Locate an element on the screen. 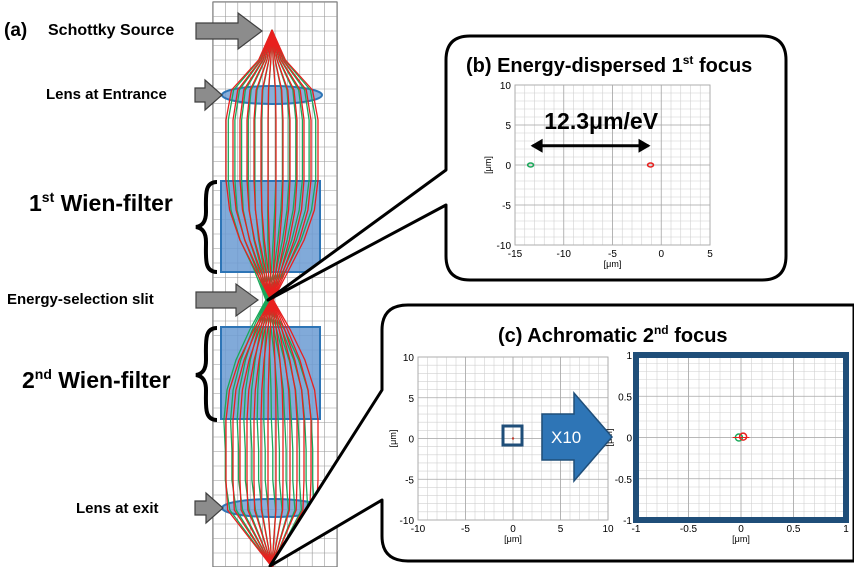 The width and height of the screenshot is (854, 567). optics-column is located at coordinates (275, 284).